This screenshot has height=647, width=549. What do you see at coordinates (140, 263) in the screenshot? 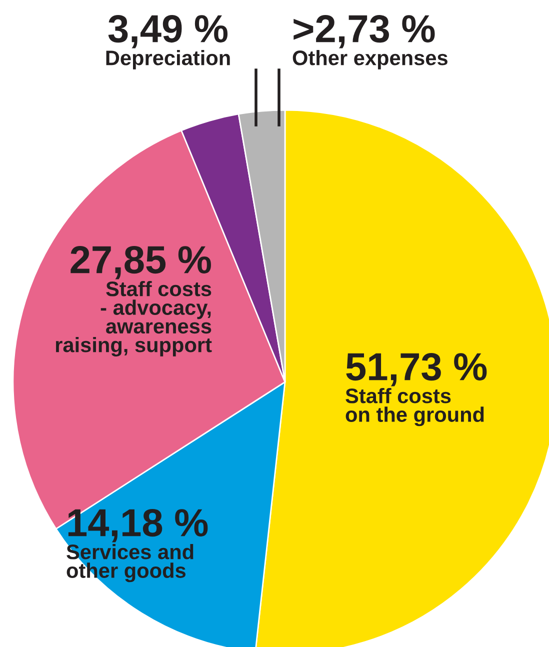
I see `data-label: 27,85 %` at bounding box center [140, 263].